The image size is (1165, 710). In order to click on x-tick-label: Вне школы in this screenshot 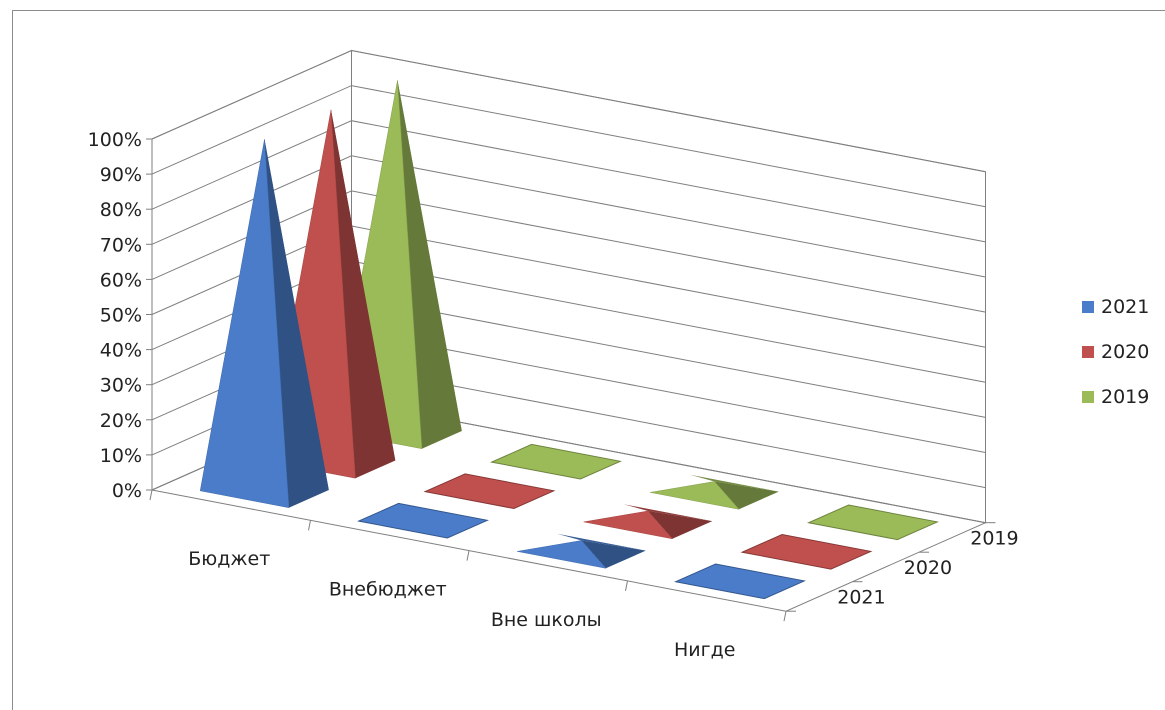, I will do `click(546, 620)`.